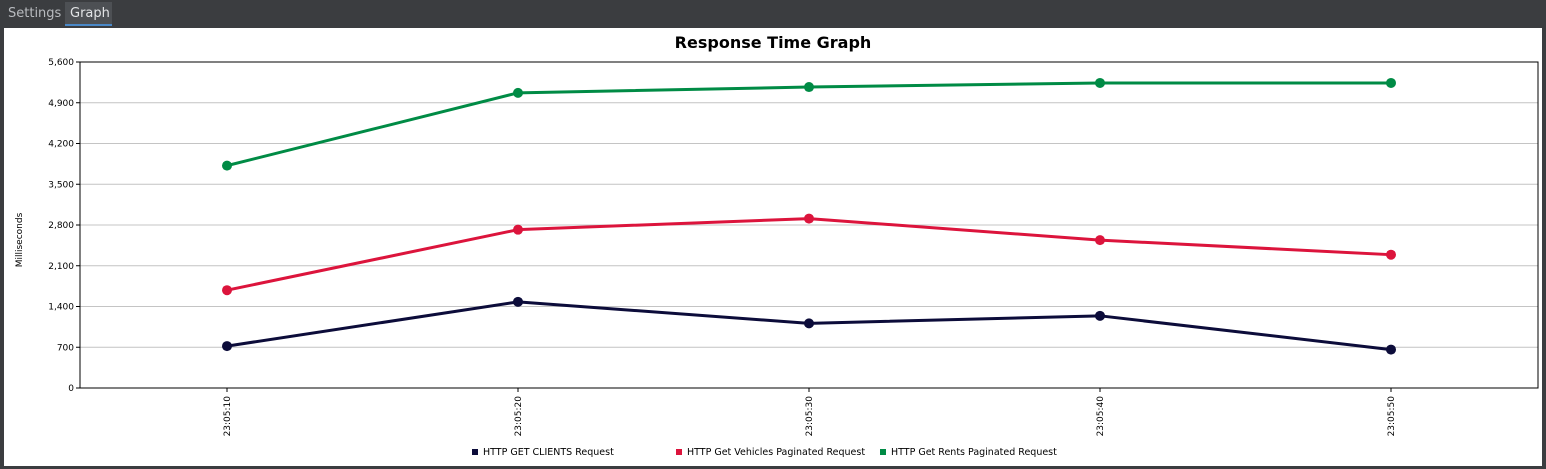 The width and height of the screenshot is (1546, 469). I want to click on legend-item: HTTP Get Vehicles Paginated Request, so click(770, 452).